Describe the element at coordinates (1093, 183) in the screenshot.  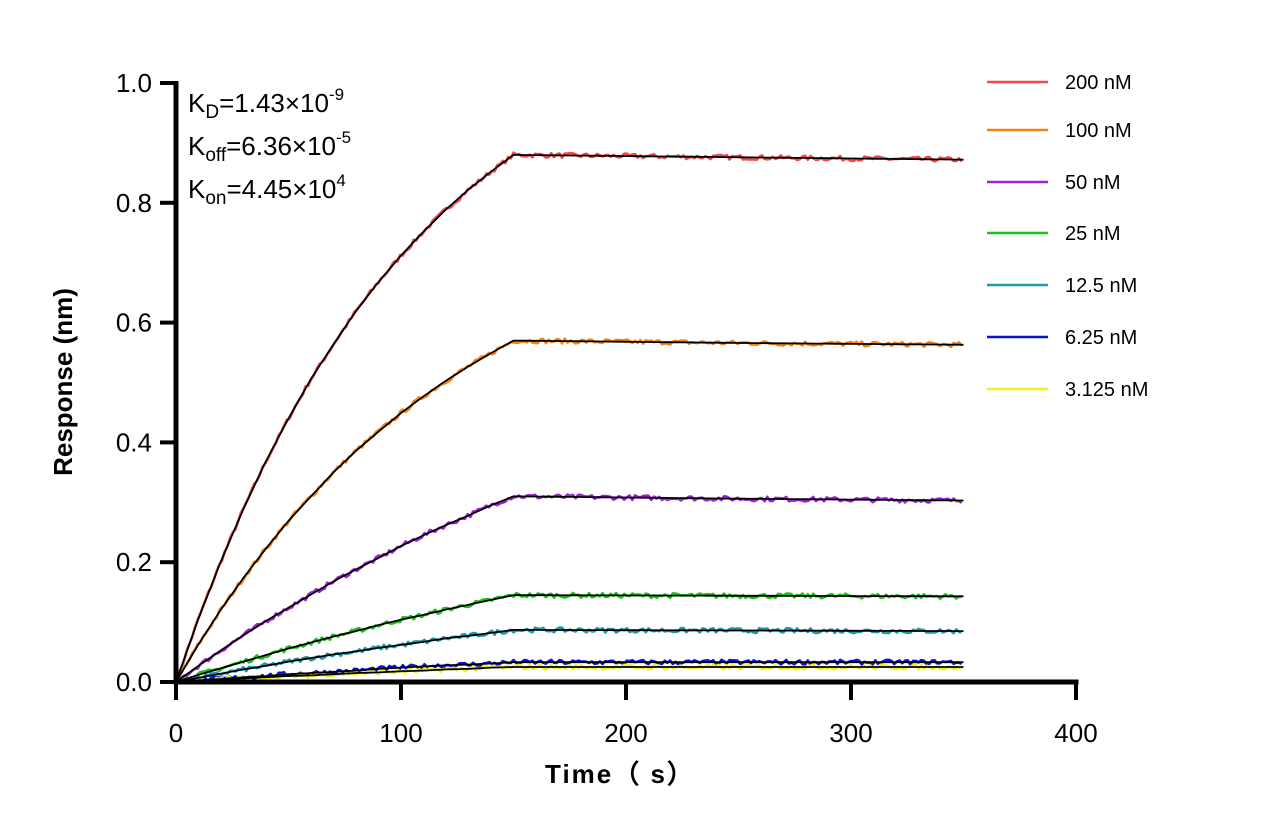
I see `legend-label: 50 nM` at that location.